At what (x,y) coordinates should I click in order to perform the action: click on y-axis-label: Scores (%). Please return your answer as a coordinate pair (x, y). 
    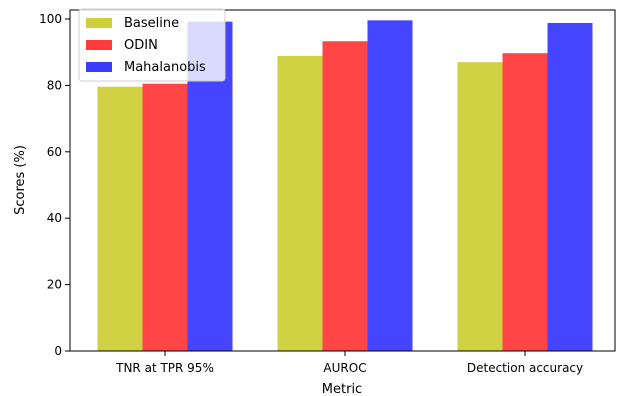
    Looking at the image, I should click on (20, 180).